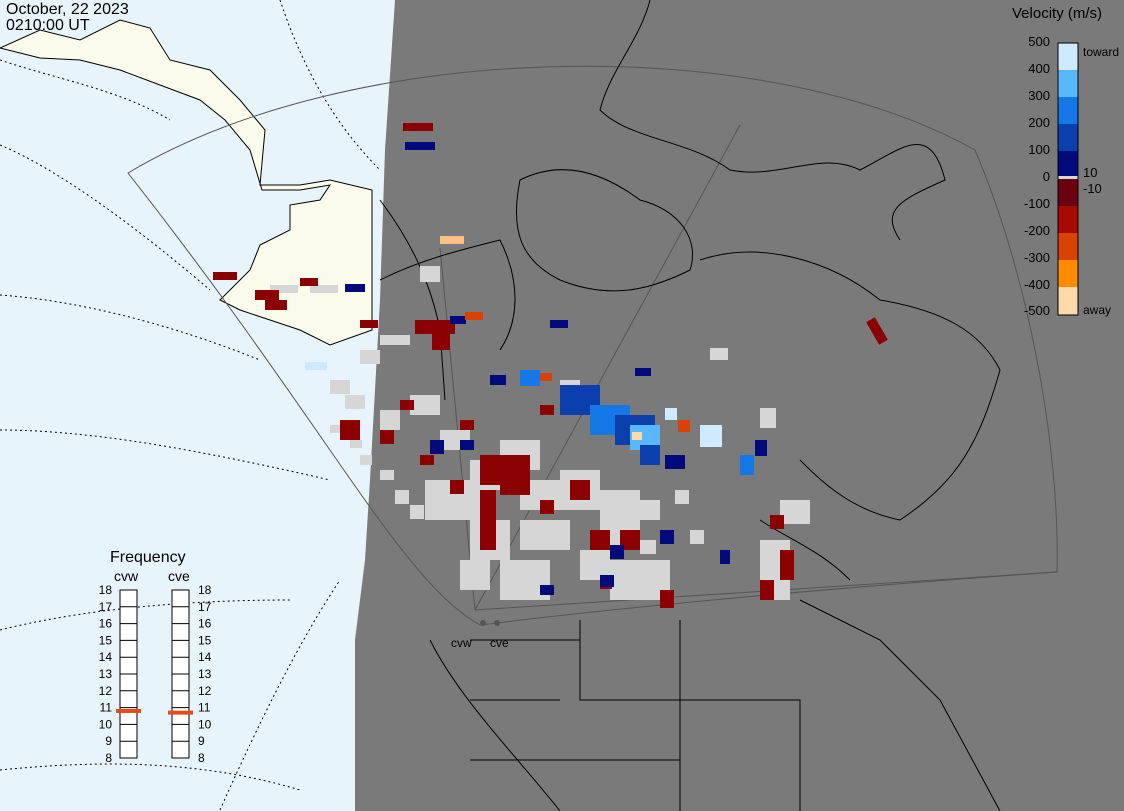  What do you see at coordinates (106, 691) in the screenshot?
I see `freq-scale-left: 12` at bounding box center [106, 691].